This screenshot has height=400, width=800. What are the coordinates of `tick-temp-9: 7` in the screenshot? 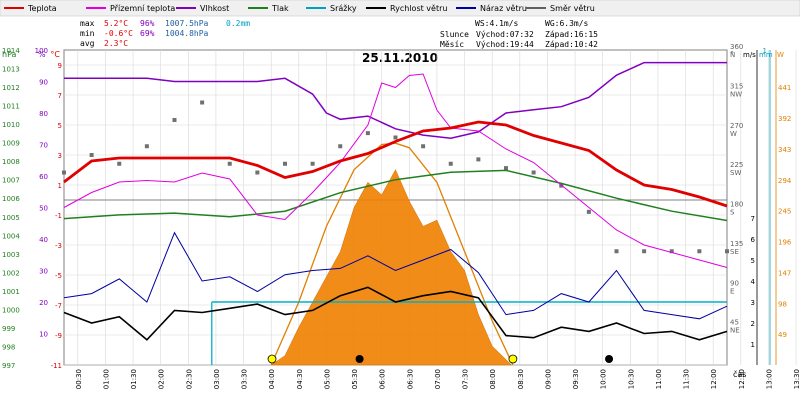 It's located at (60, 96).